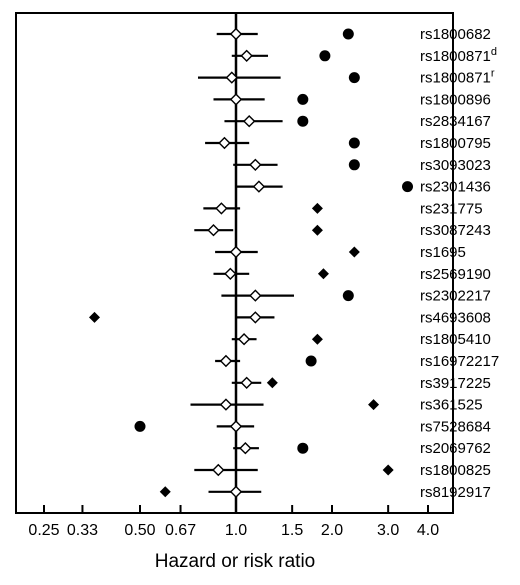 The image size is (520, 585). I want to click on x-tick-label: 0.50, so click(139, 530).